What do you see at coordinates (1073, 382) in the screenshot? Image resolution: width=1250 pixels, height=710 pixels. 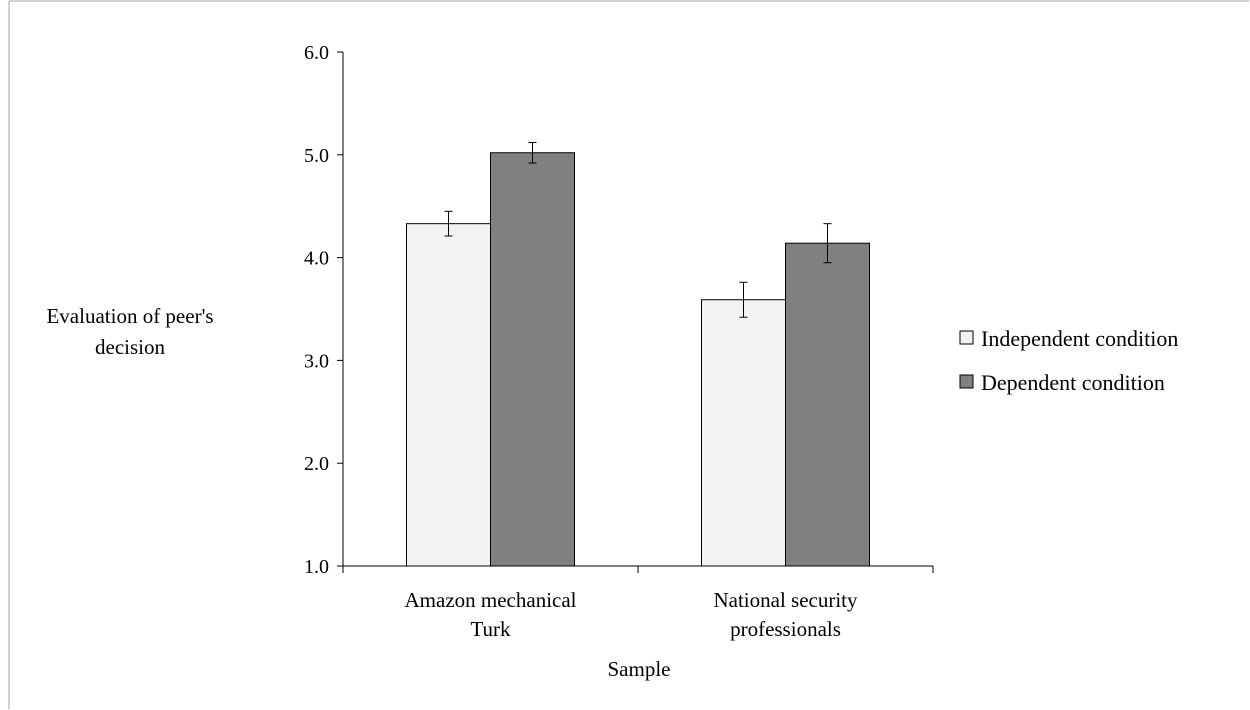 I see `legend-label-dependent: Dependent condition` at bounding box center [1073, 382].